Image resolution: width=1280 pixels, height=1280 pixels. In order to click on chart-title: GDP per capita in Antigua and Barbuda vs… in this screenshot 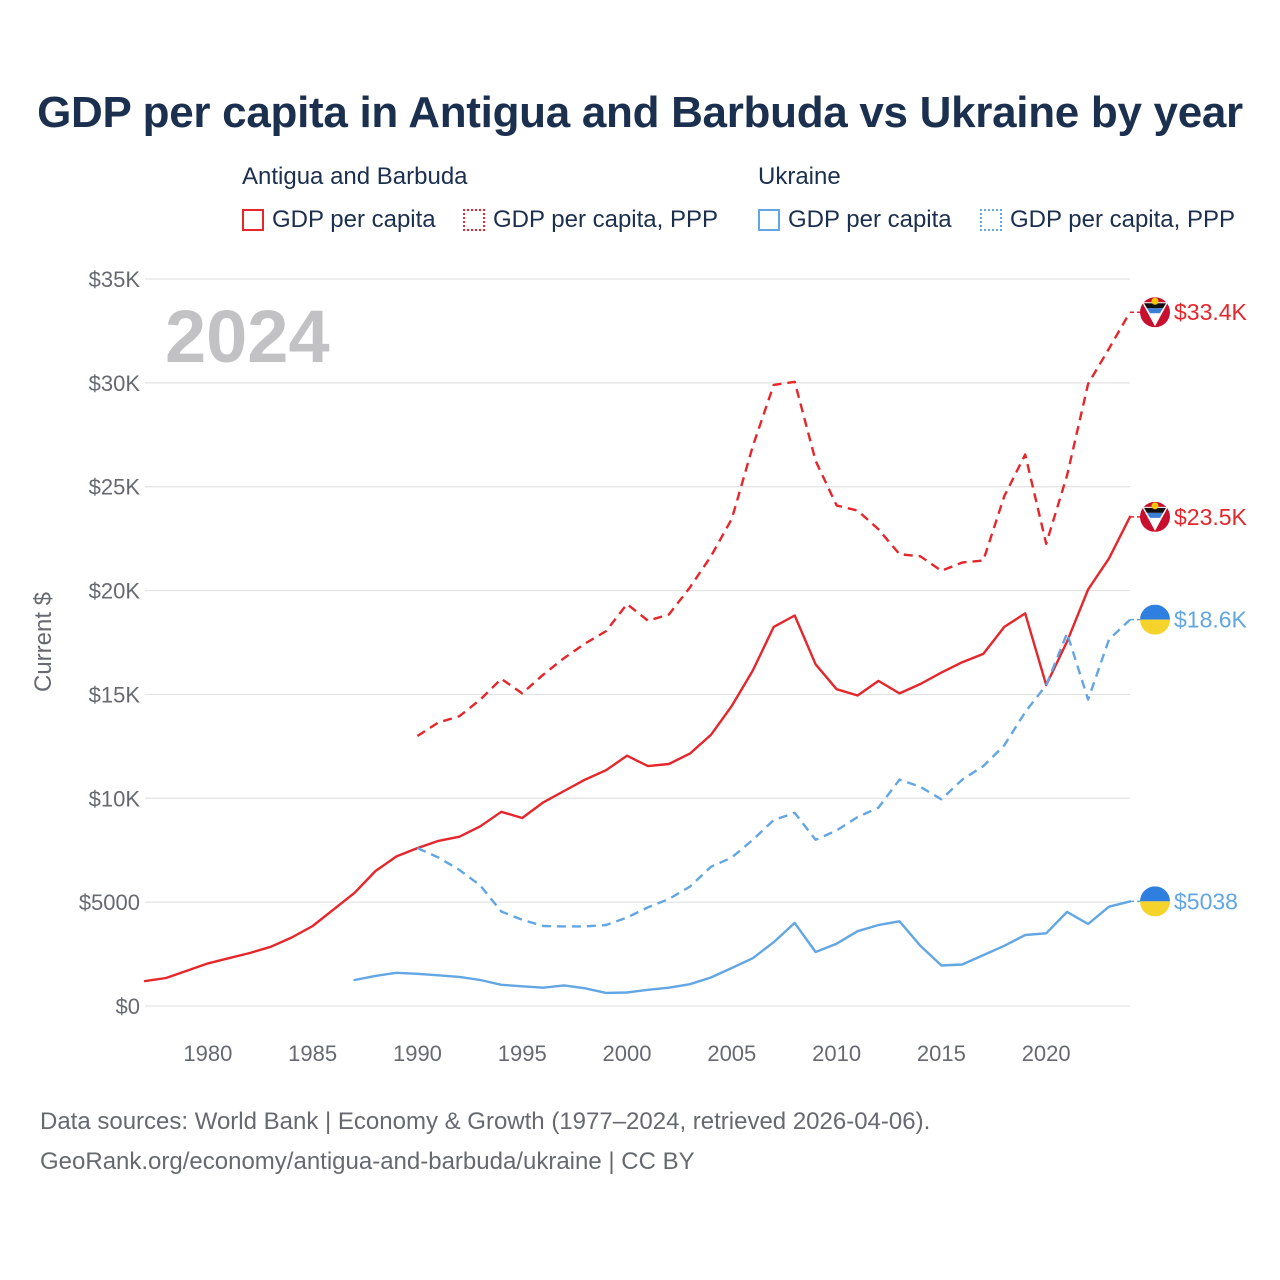, I will do `click(640, 112)`.